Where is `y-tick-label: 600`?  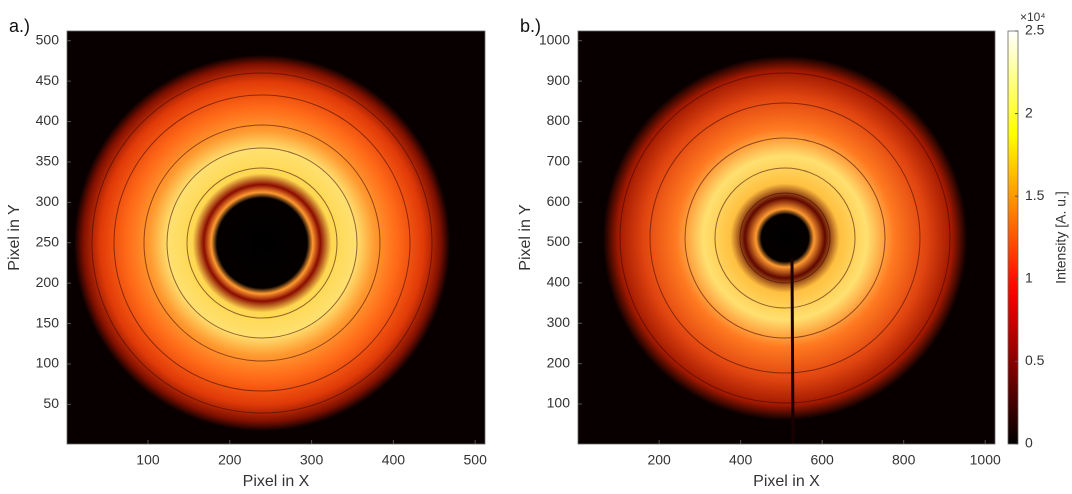 y-tick-label: 600 is located at coordinates (559, 201).